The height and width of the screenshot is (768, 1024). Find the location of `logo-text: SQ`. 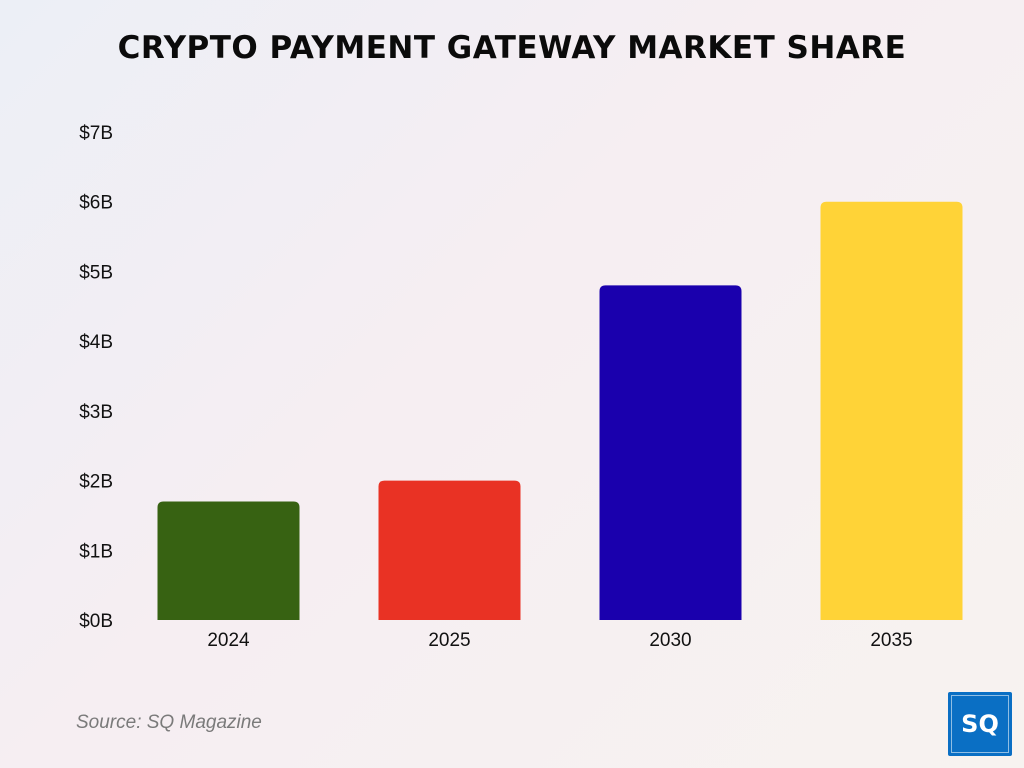

logo-text: SQ is located at coordinates (980, 724).